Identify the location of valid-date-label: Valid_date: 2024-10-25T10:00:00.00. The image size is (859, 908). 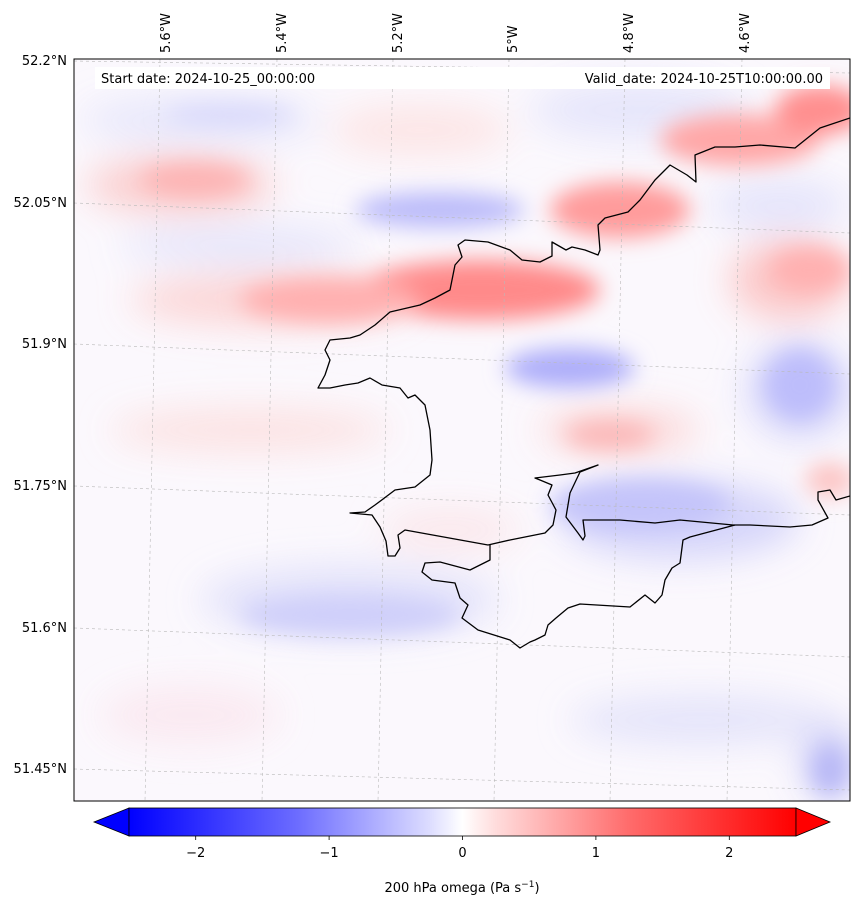
(704, 79).